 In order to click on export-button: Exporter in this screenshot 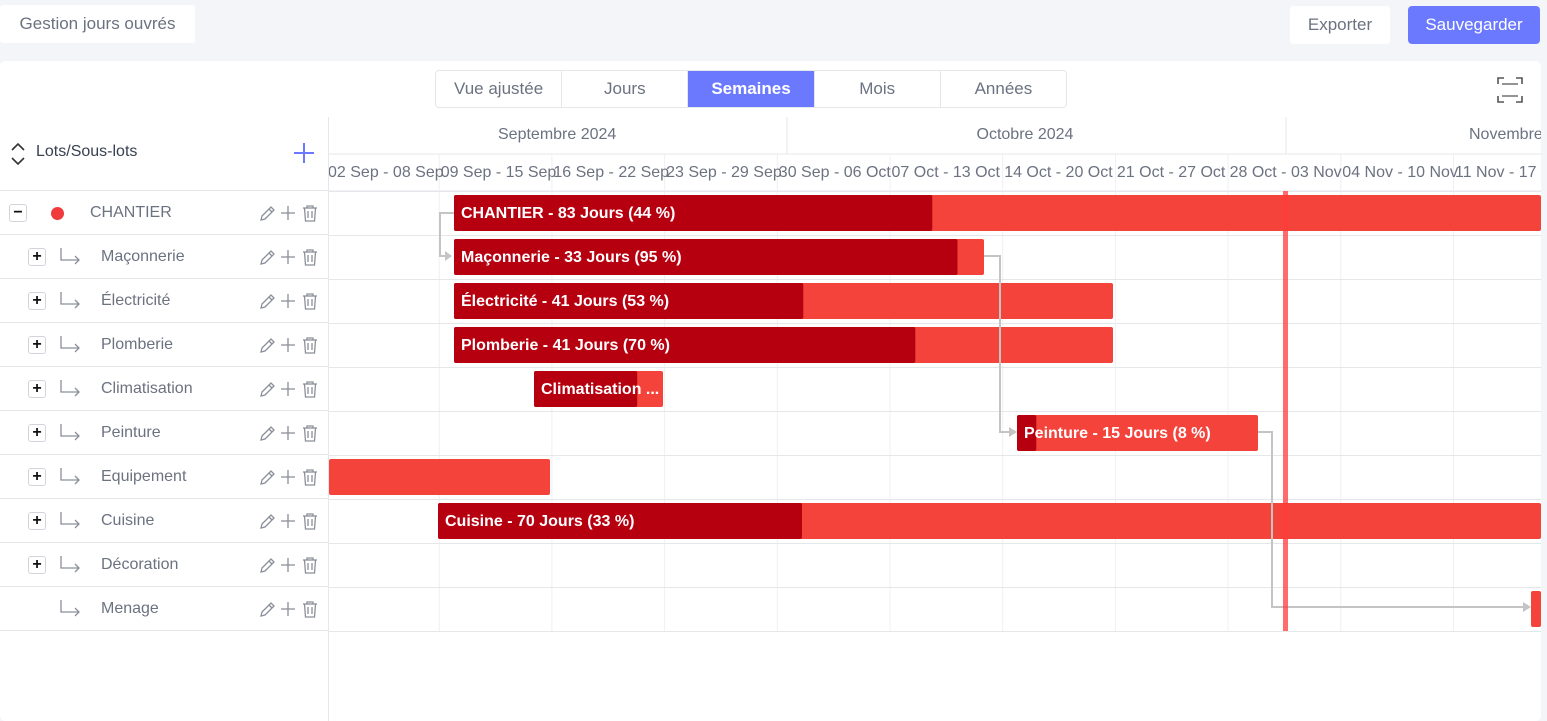, I will do `click(1340, 25)`.